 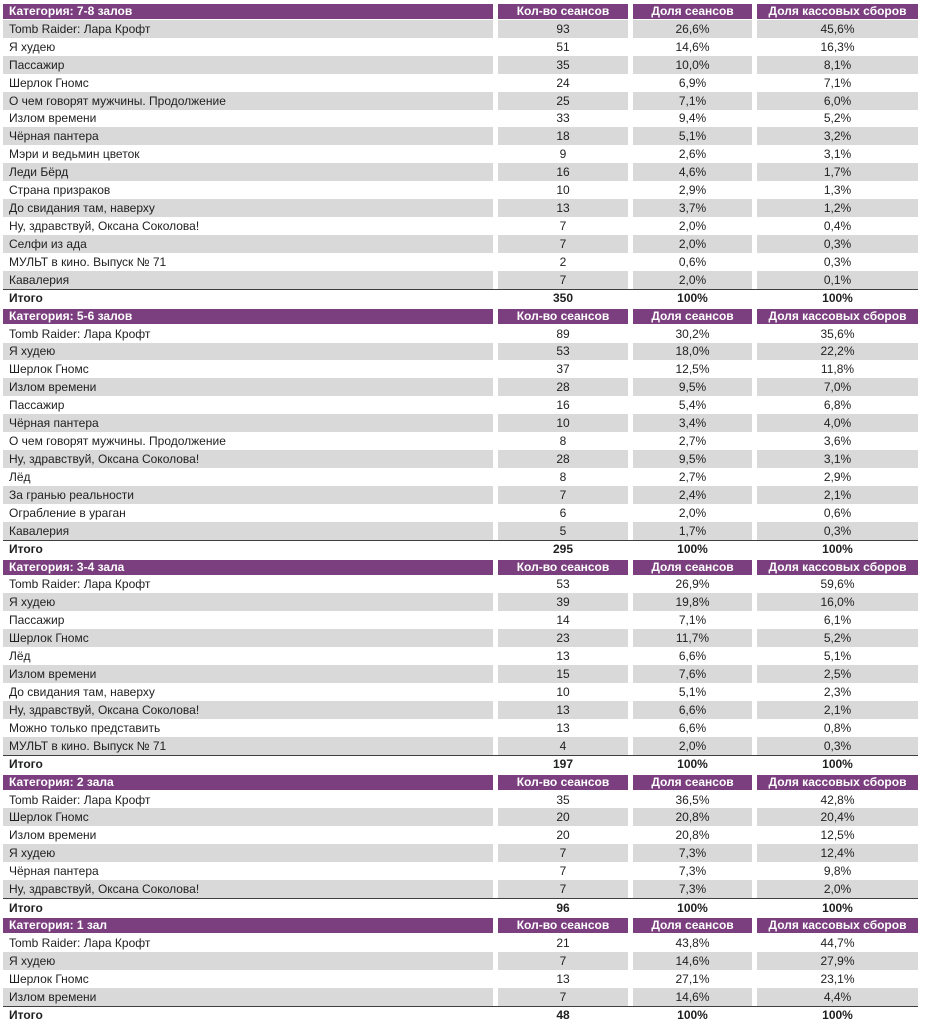 What do you see at coordinates (71, 316) in the screenshot?
I see `category-title: Категория: 5-6 залов` at bounding box center [71, 316].